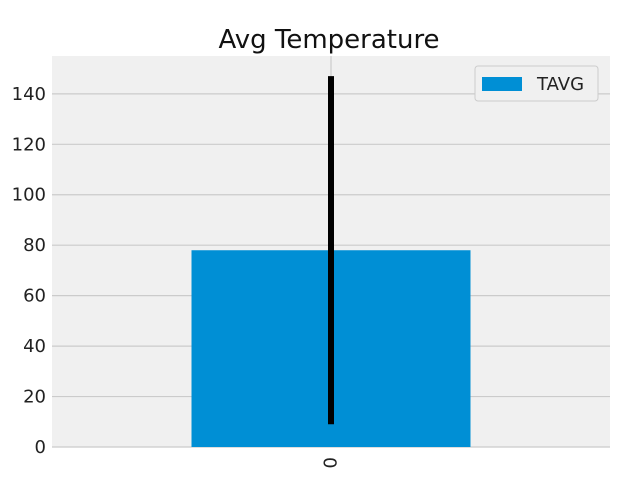 This screenshot has height=480, width=640. What do you see at coordinates (29, 144) in the screenshot?
I see `y-tick-label: 120` at bounding box center [29, 144].